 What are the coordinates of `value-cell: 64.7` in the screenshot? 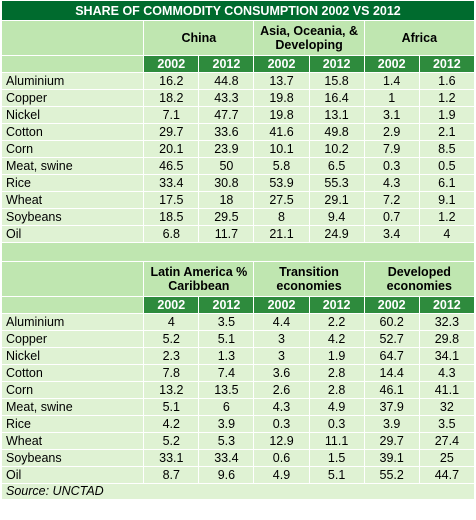 It's located at (391, 356).